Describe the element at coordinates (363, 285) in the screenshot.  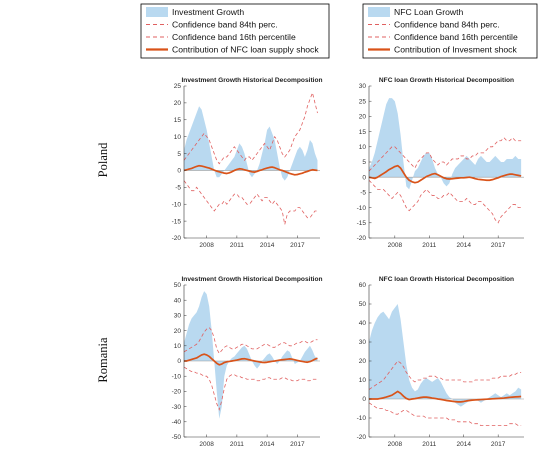
I see `y-tick-label: 60` at that location.